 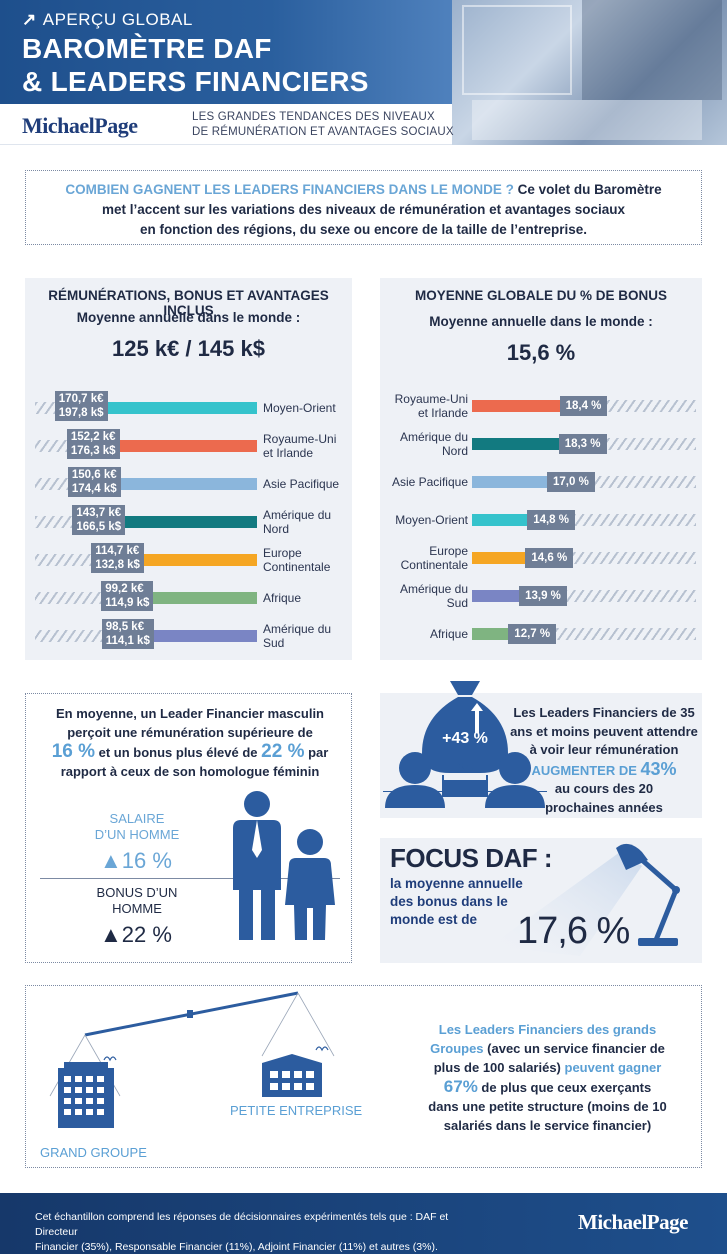 I want to click on value-tag: 98,5 k€ 114,1 k$, so click(x=127, y=634).